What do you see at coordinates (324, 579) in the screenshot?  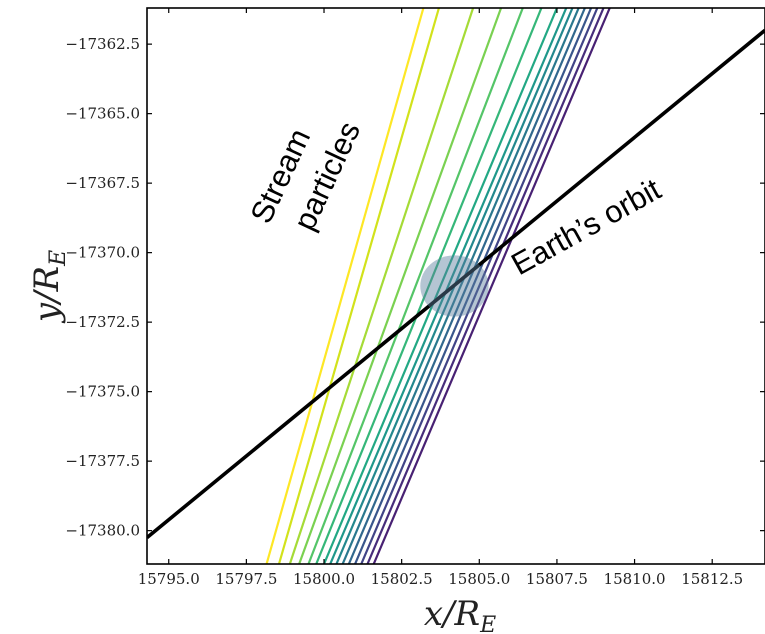 I see `x-tick-label: 15800.0` at bounding box center [324, 579].